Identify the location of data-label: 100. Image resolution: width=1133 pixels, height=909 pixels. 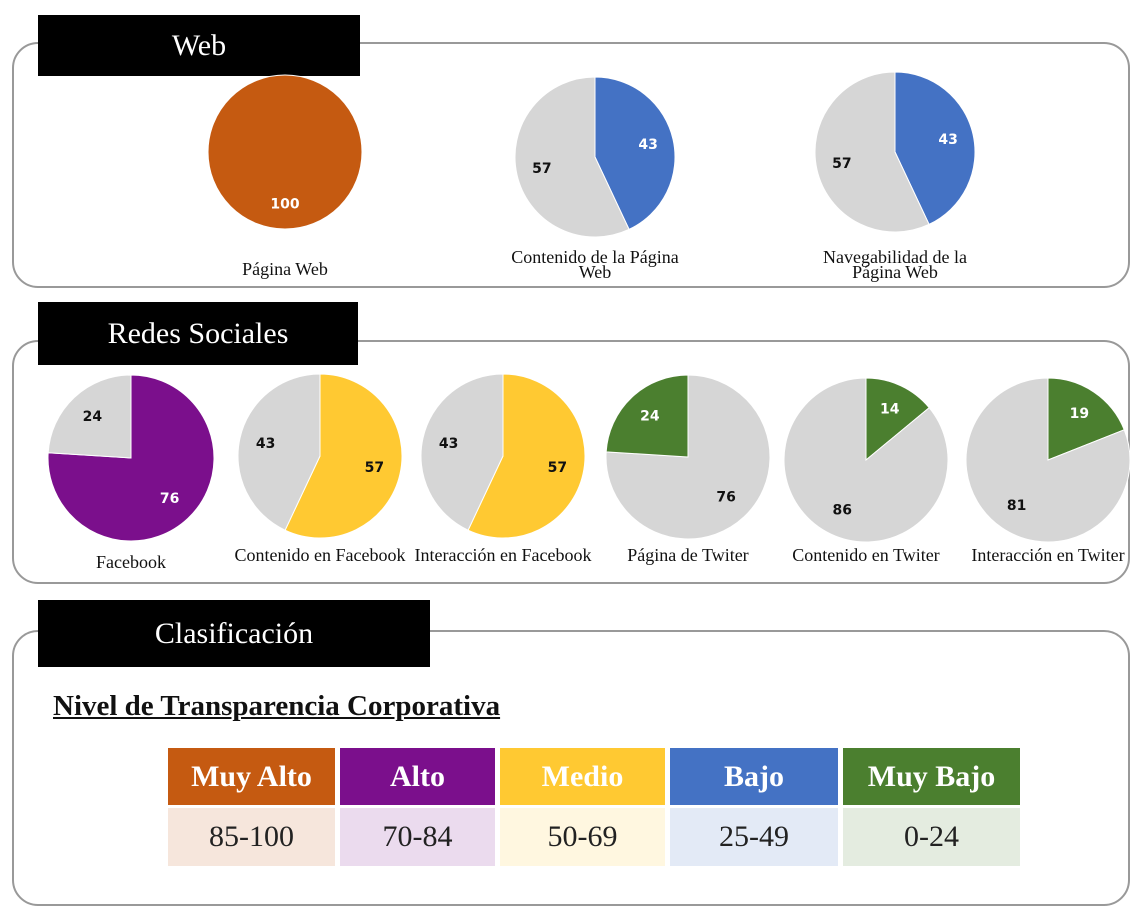
(284, 204).